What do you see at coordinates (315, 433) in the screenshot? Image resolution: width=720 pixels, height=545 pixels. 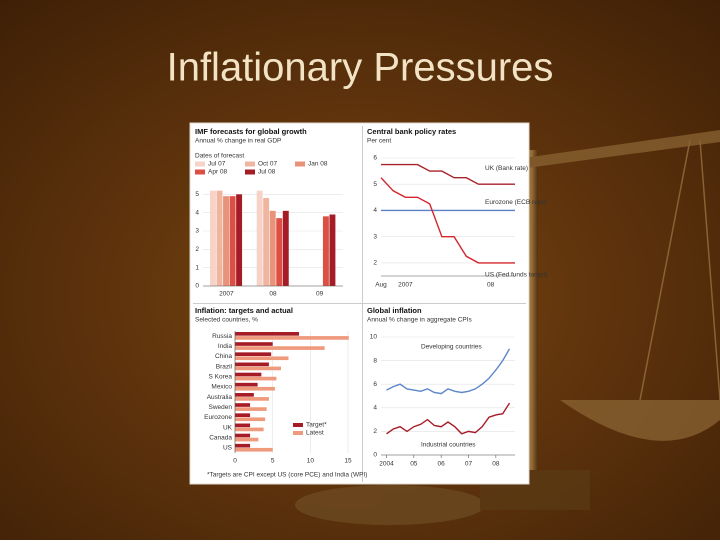 I see `legend-label: Latest` at bounding box center [315, 433].